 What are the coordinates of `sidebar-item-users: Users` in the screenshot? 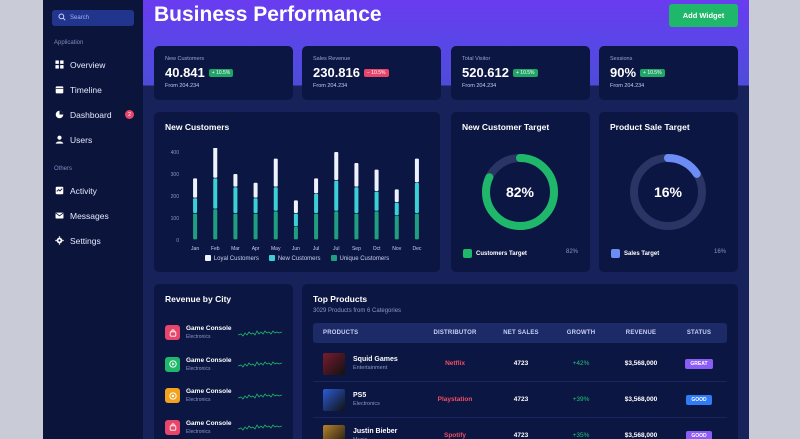 It's located at (93, 139).